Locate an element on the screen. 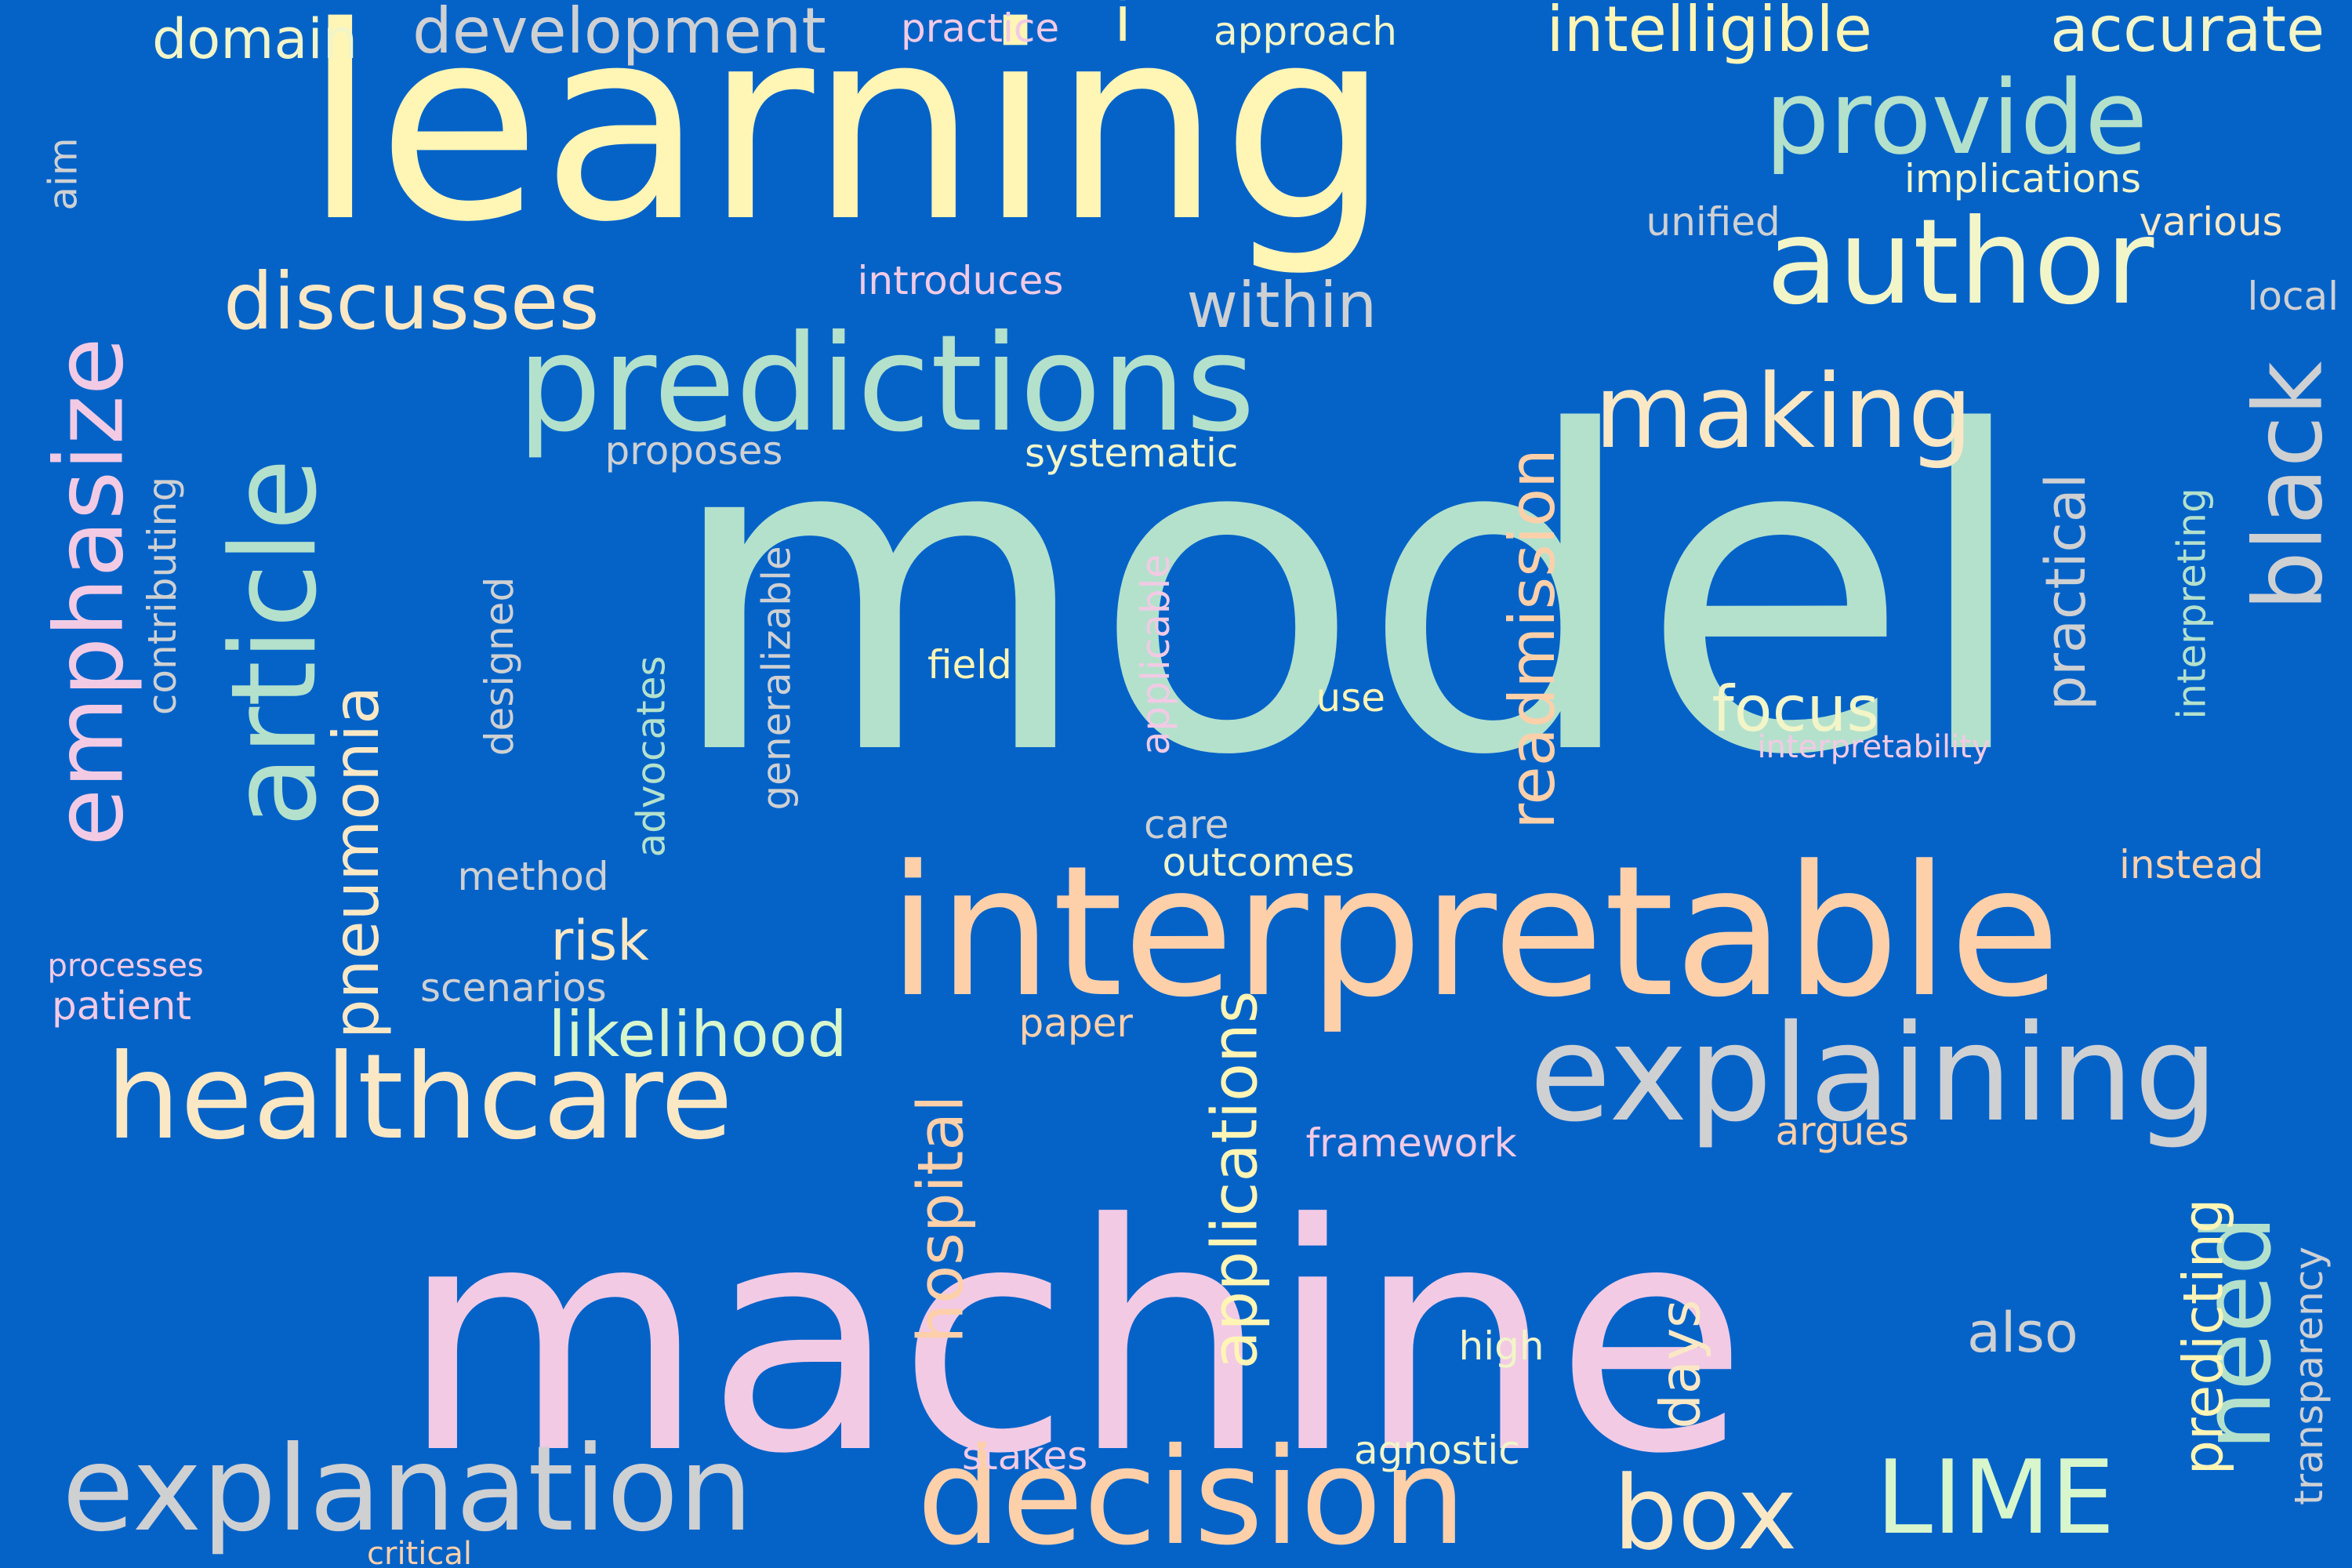  cloud-word-field: field is located at coordinates (970, 665).